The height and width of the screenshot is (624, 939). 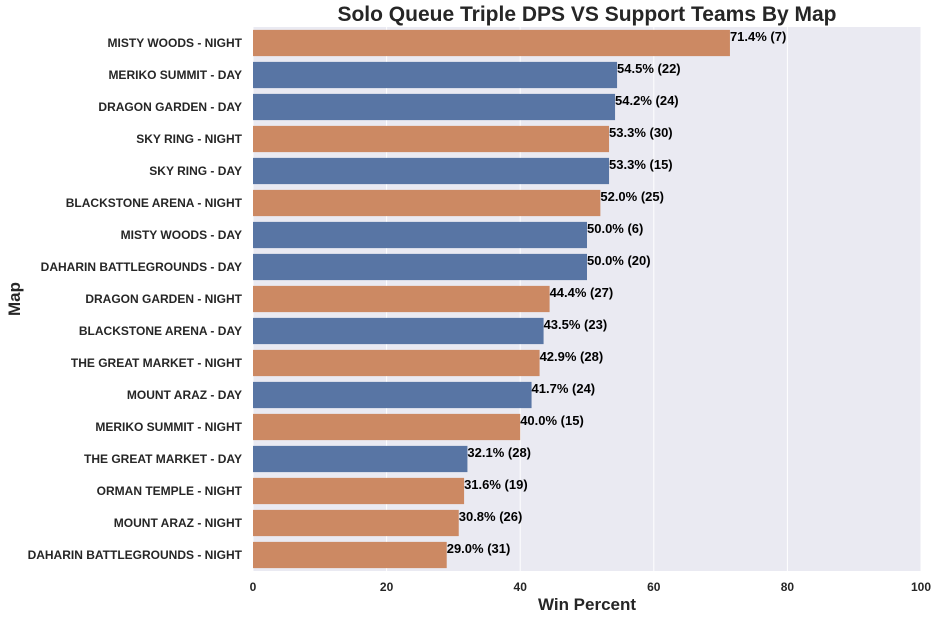 I want to click on y-tick-label: THE GREAT MARKET - NIGHT, so click(x=157, y=363).